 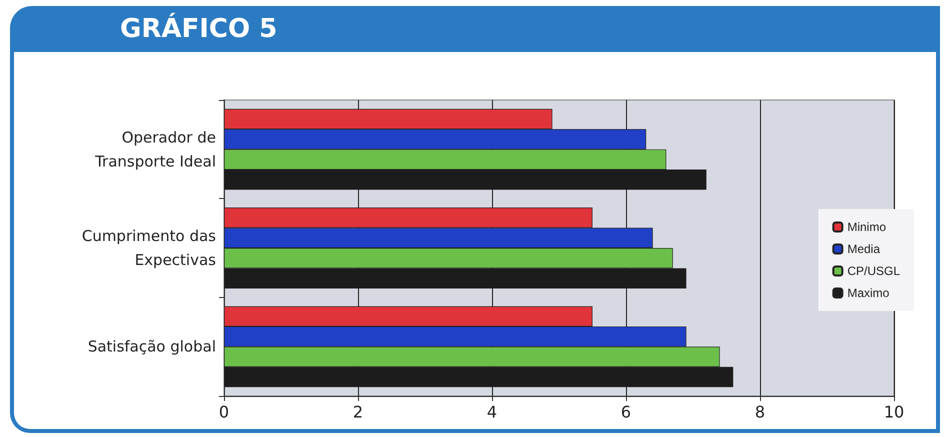 What do you see at coordinates (358, 412) in the screenshot?
I see `x-tick-label: 2` at bounding box center [358, 412].